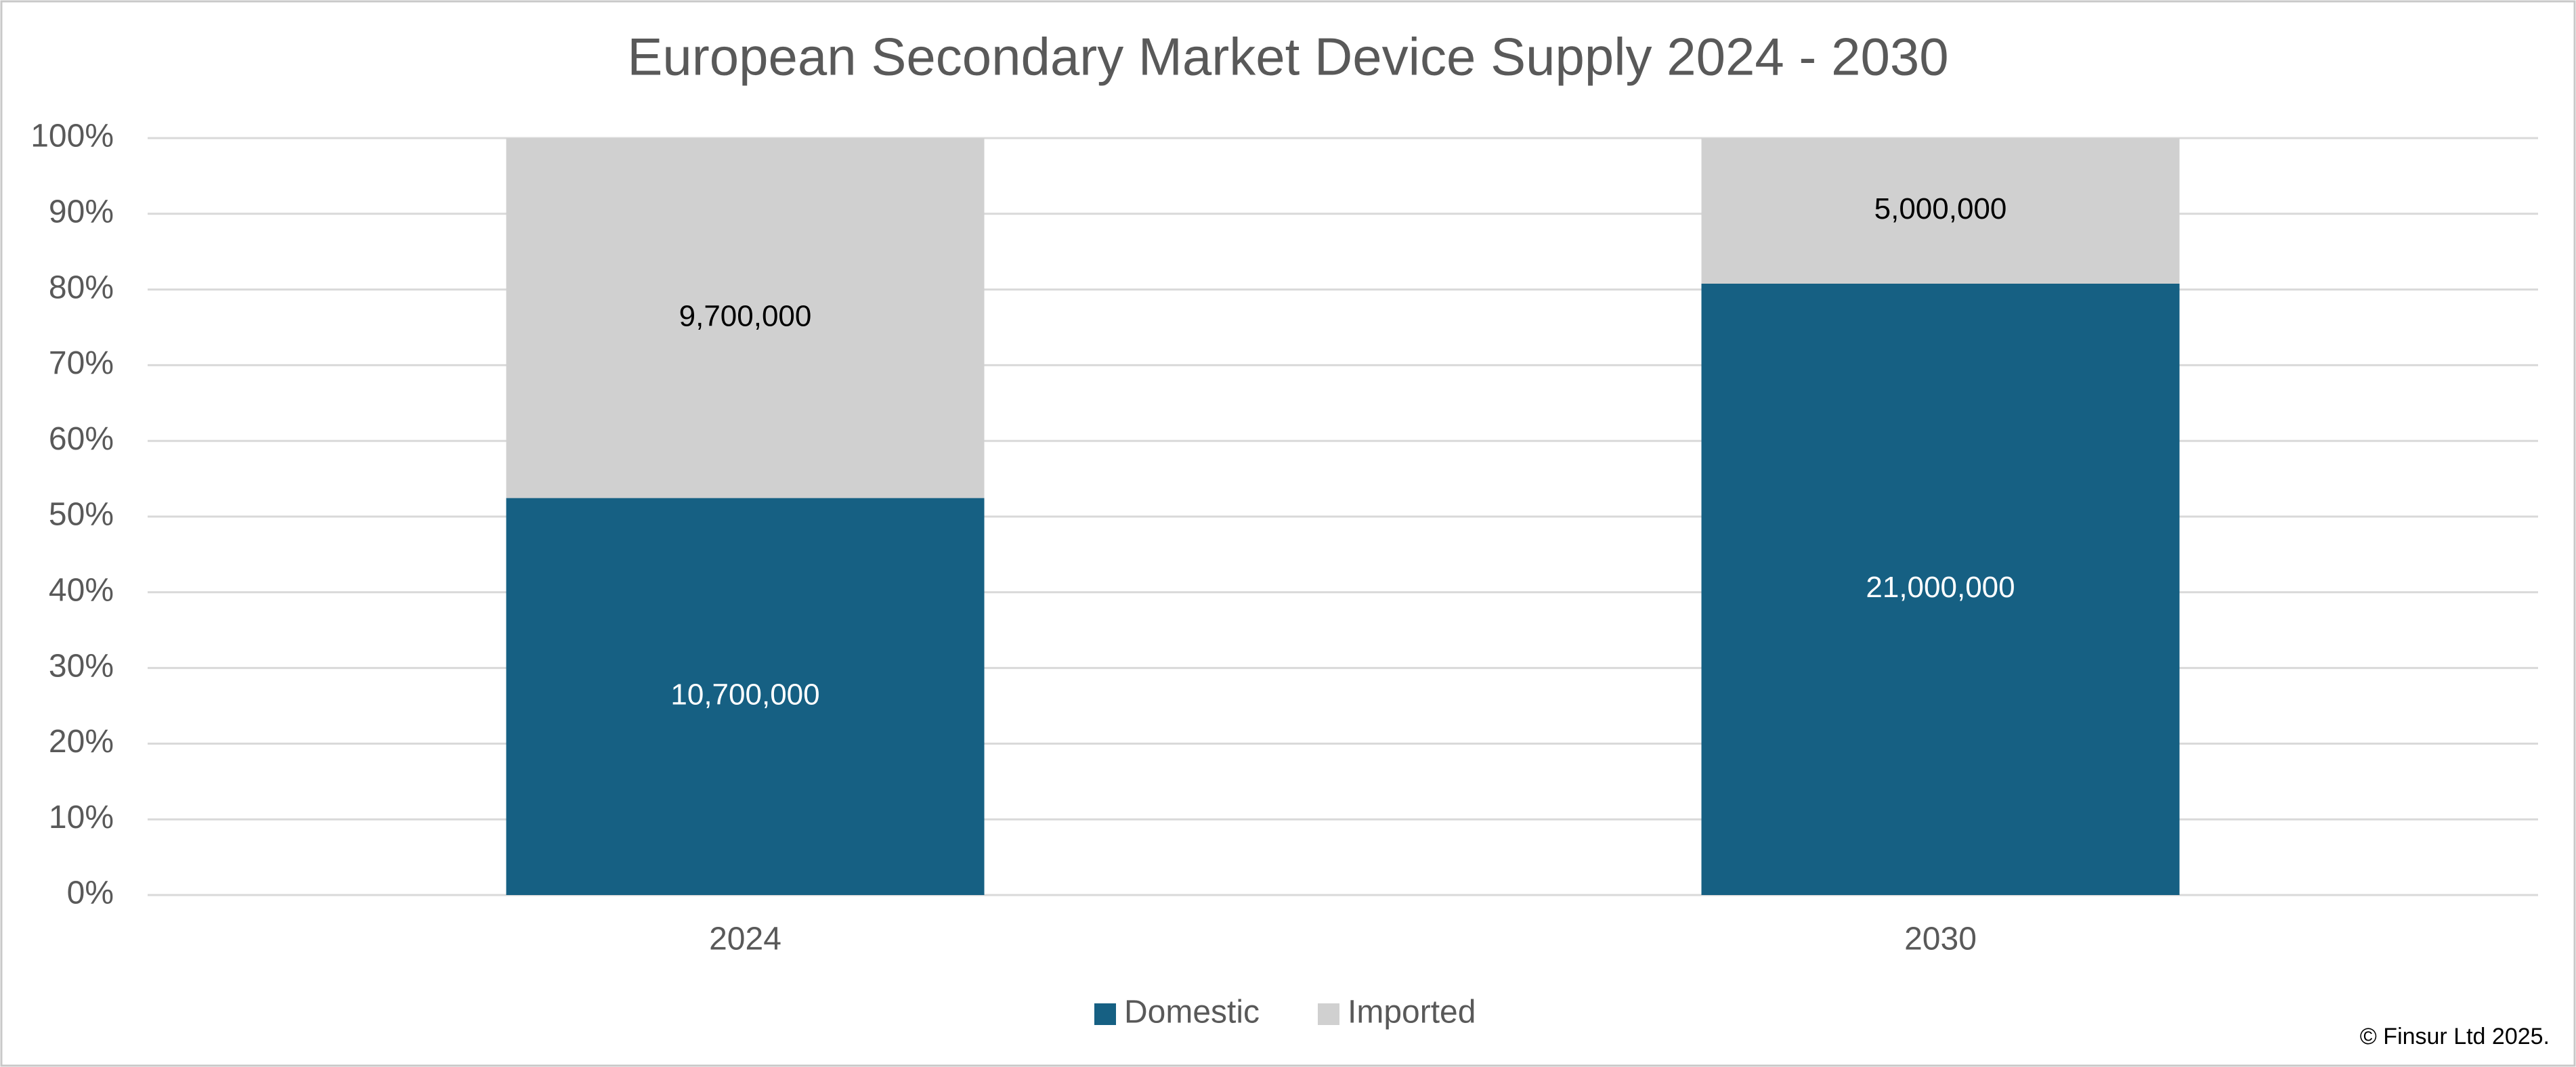 The width and height of the screenshot is (2576, 1067). Describe the element at coordinates (81, 590) in the screenshot. I see `y-tick-label: 40%` at that location.